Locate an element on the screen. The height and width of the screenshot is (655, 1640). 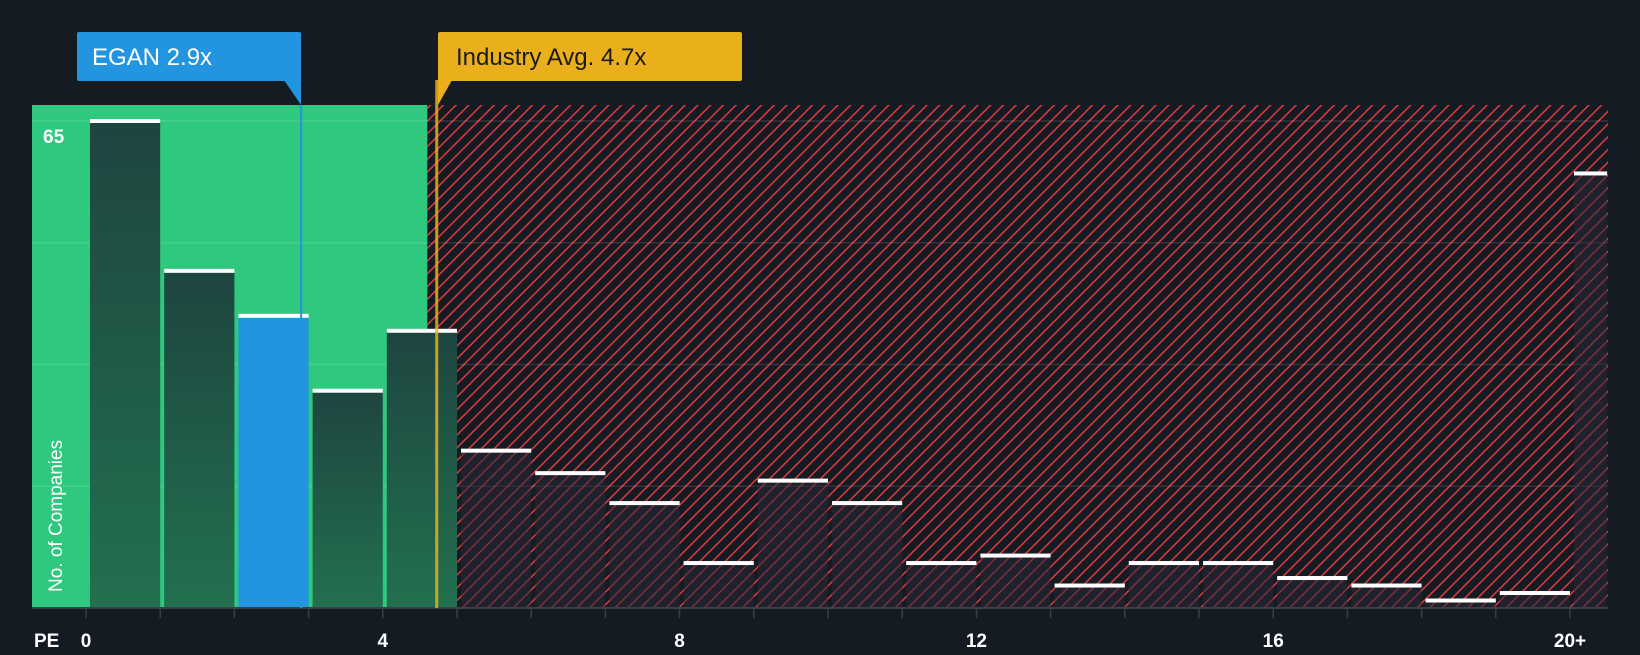
x-tick-label: 20+ is located at coordinates (1570, 640).